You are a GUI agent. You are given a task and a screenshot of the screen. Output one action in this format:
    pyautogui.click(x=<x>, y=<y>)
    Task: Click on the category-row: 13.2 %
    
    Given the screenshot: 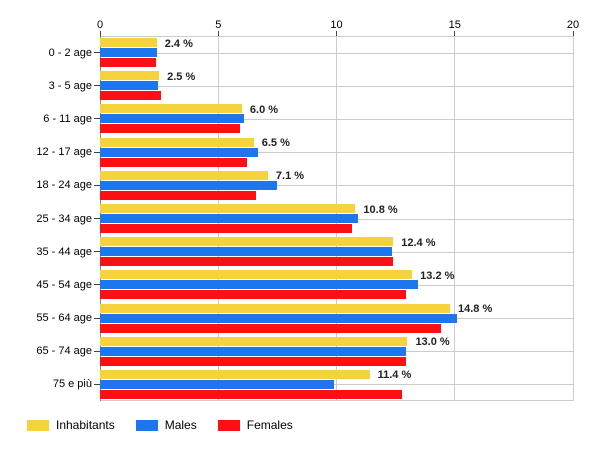 What is the action you would take?
    pyautogui.click(x=336, y=284)
    